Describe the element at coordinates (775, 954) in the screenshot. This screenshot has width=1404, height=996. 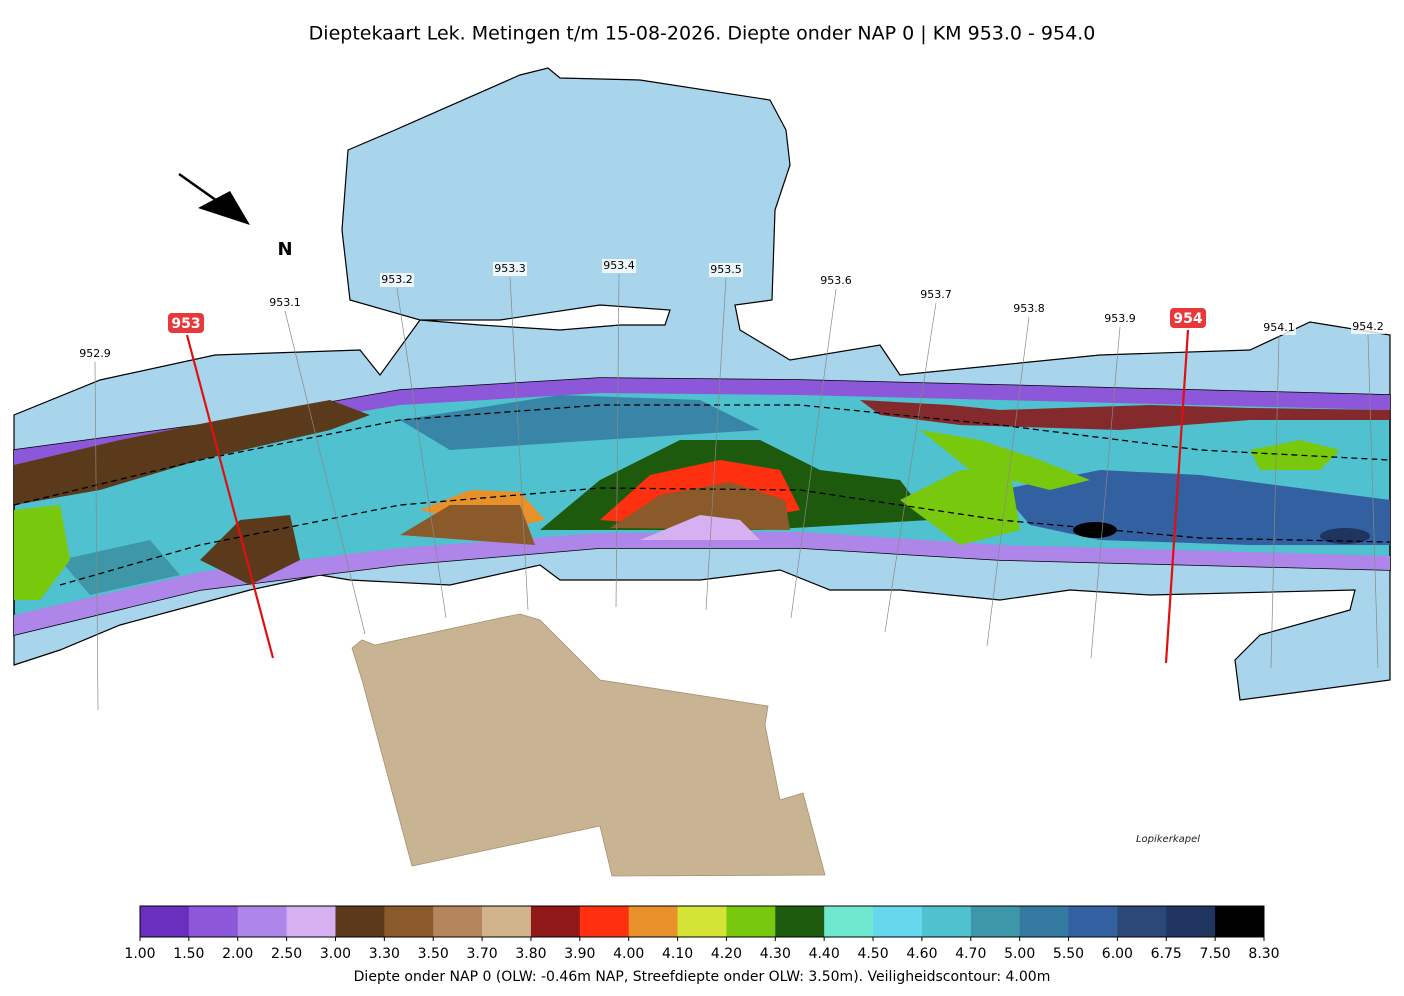
I see `colorbar-tick-label: 4.30` at that location.